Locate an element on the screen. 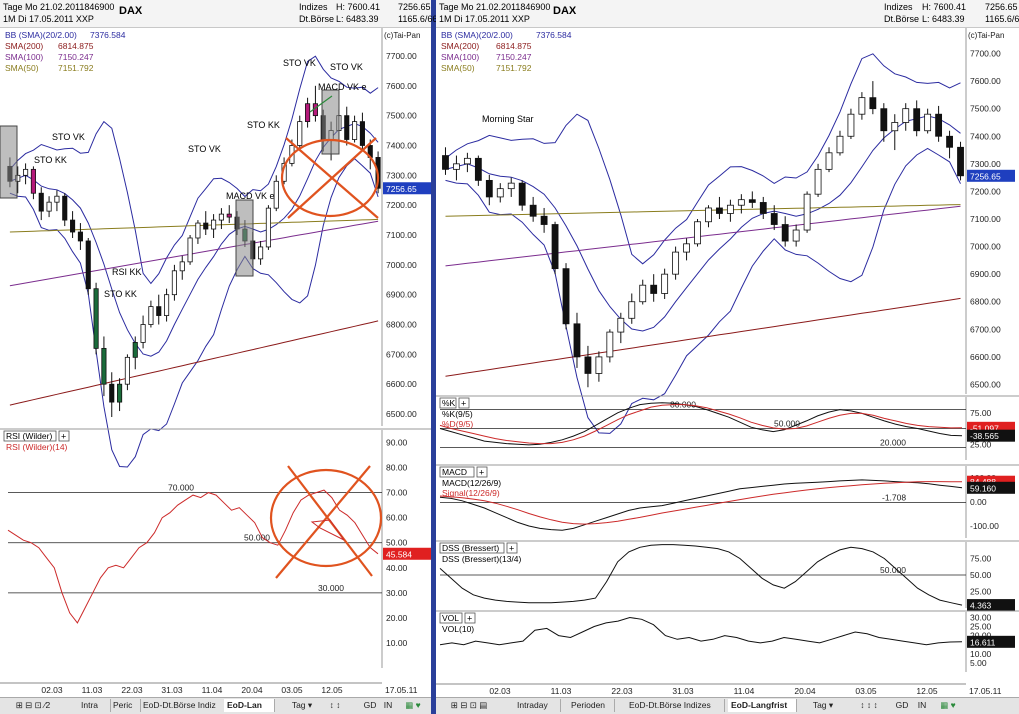 Image resolution: width=1019 pixels, height=714 pixels. left-tab-eod-long: EoD-Lan is located at coordinates (249, 705).